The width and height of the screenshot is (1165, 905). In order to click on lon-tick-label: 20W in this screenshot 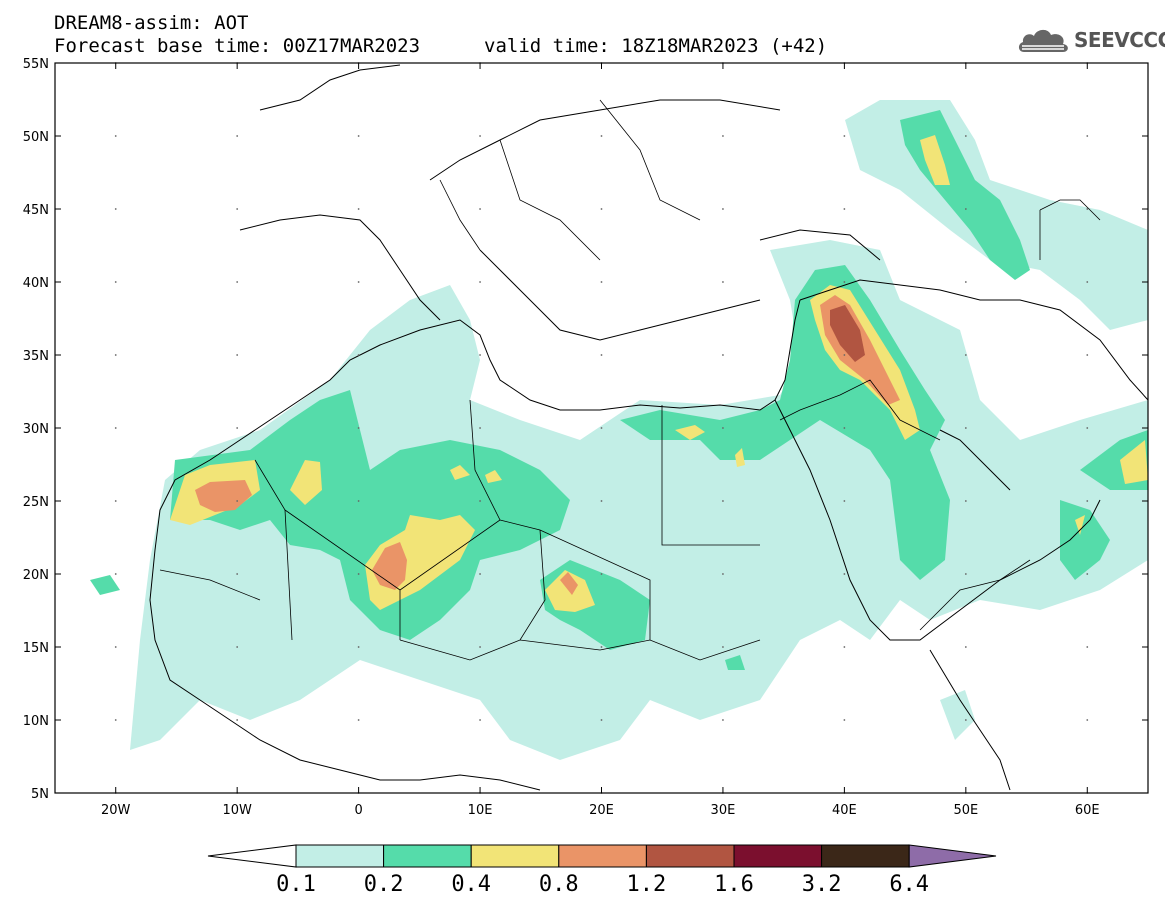, I will do `click(116, 810)`.